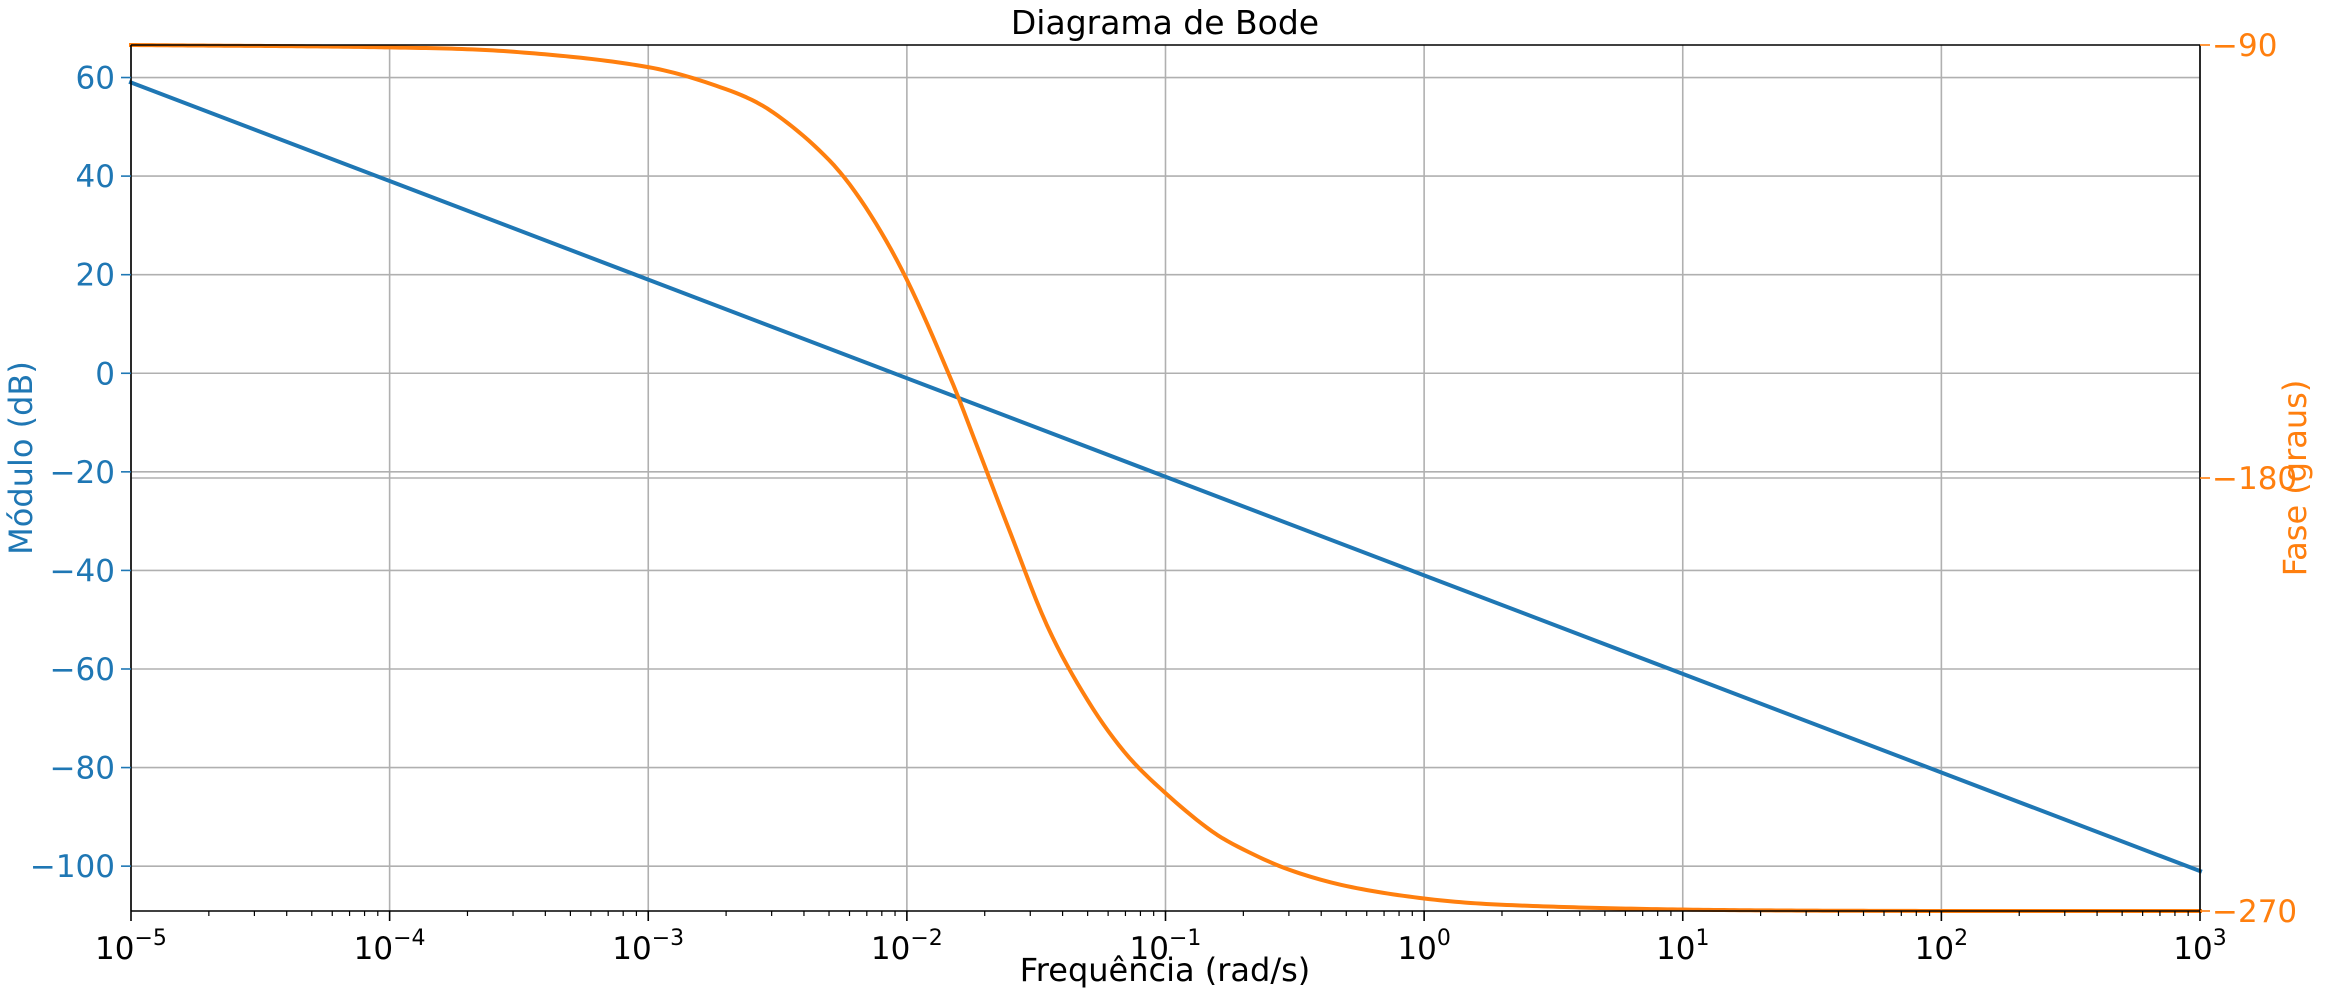 Image resolution: width=2327 pixels, height=996 pixels. Describe the element at coordinates (1165, 22) in the screenshot. I see `chart-title: Diagrama de Bode` at that location.